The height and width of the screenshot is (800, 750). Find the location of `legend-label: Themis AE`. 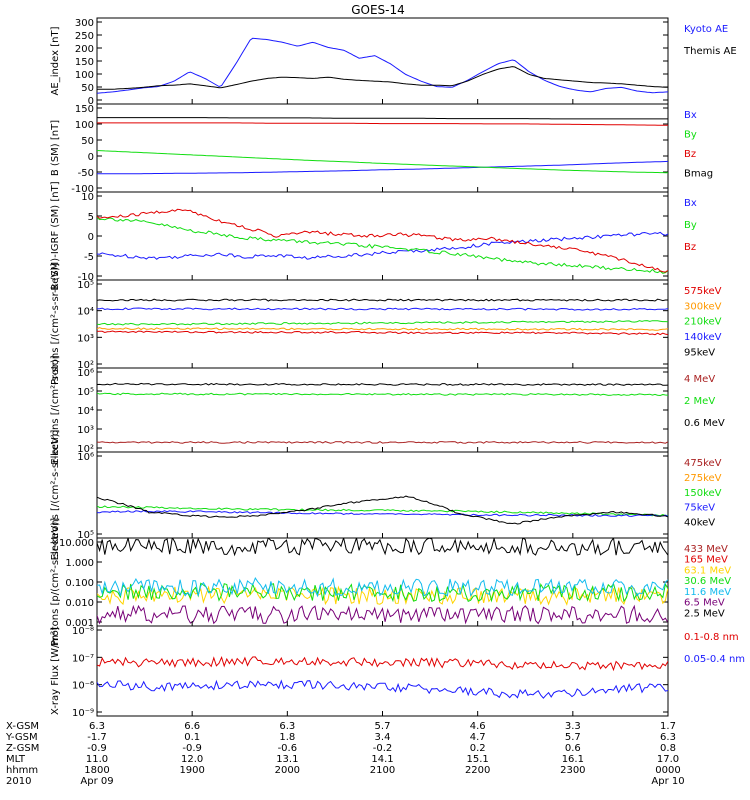

legend-label: Themis AE is located at coordinates (710, 51).